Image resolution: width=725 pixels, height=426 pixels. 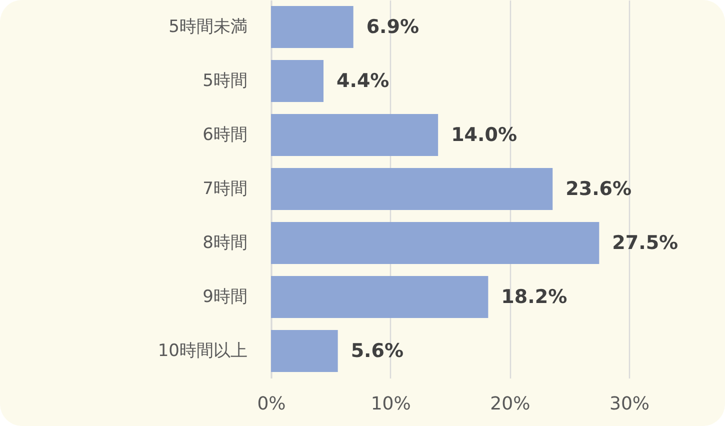 What do you see at coordinates (363, 81) in the screenshot?
I see `data-label: 4.4%` at bounding box center [363, 81].